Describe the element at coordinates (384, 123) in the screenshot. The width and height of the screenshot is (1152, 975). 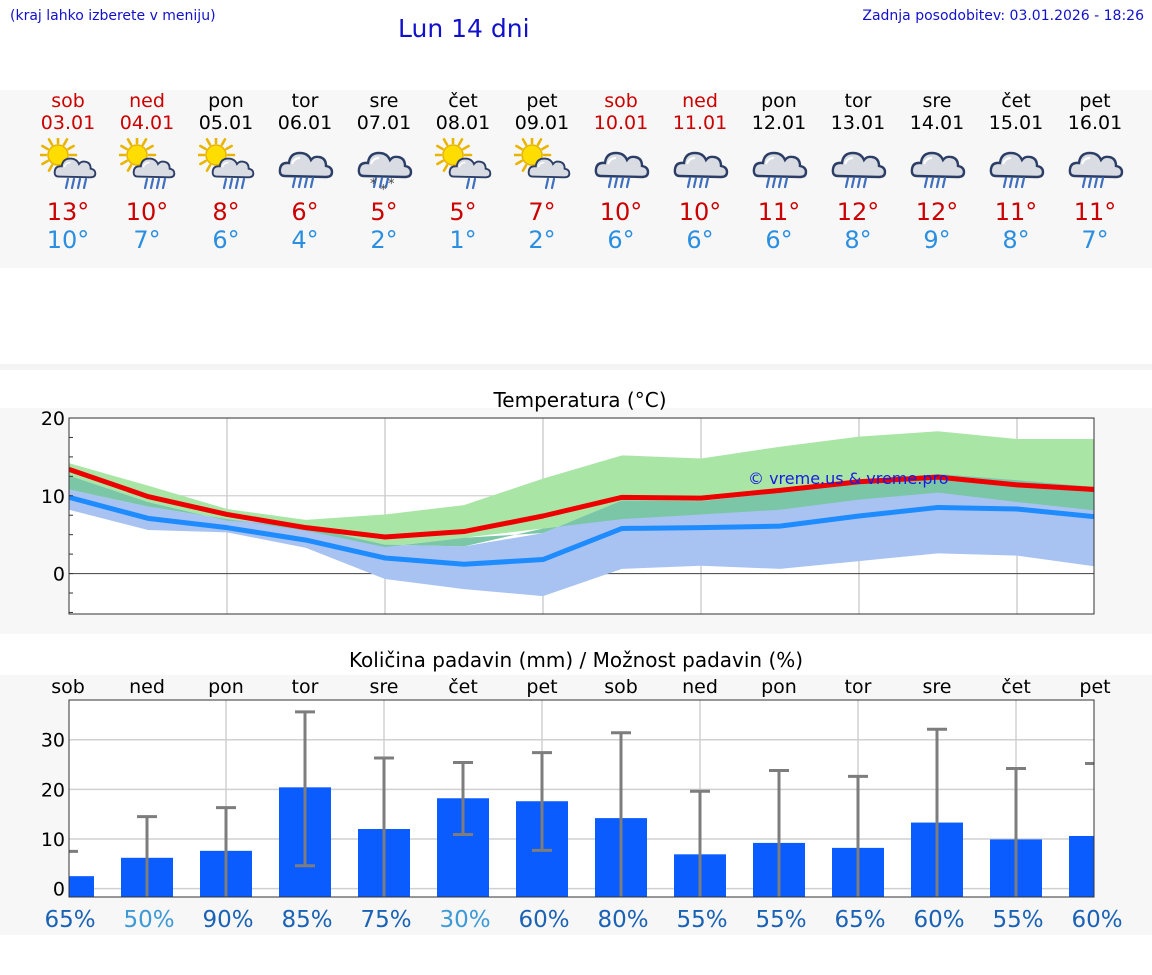
I see `day-date: 07.01` at that location.